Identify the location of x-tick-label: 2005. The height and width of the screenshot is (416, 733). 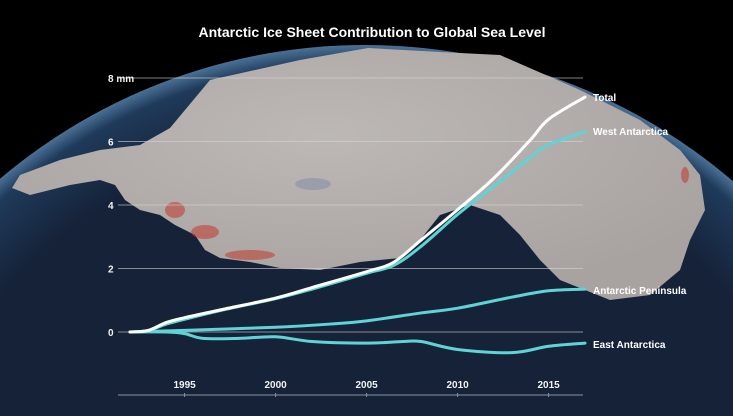
(366, 385).